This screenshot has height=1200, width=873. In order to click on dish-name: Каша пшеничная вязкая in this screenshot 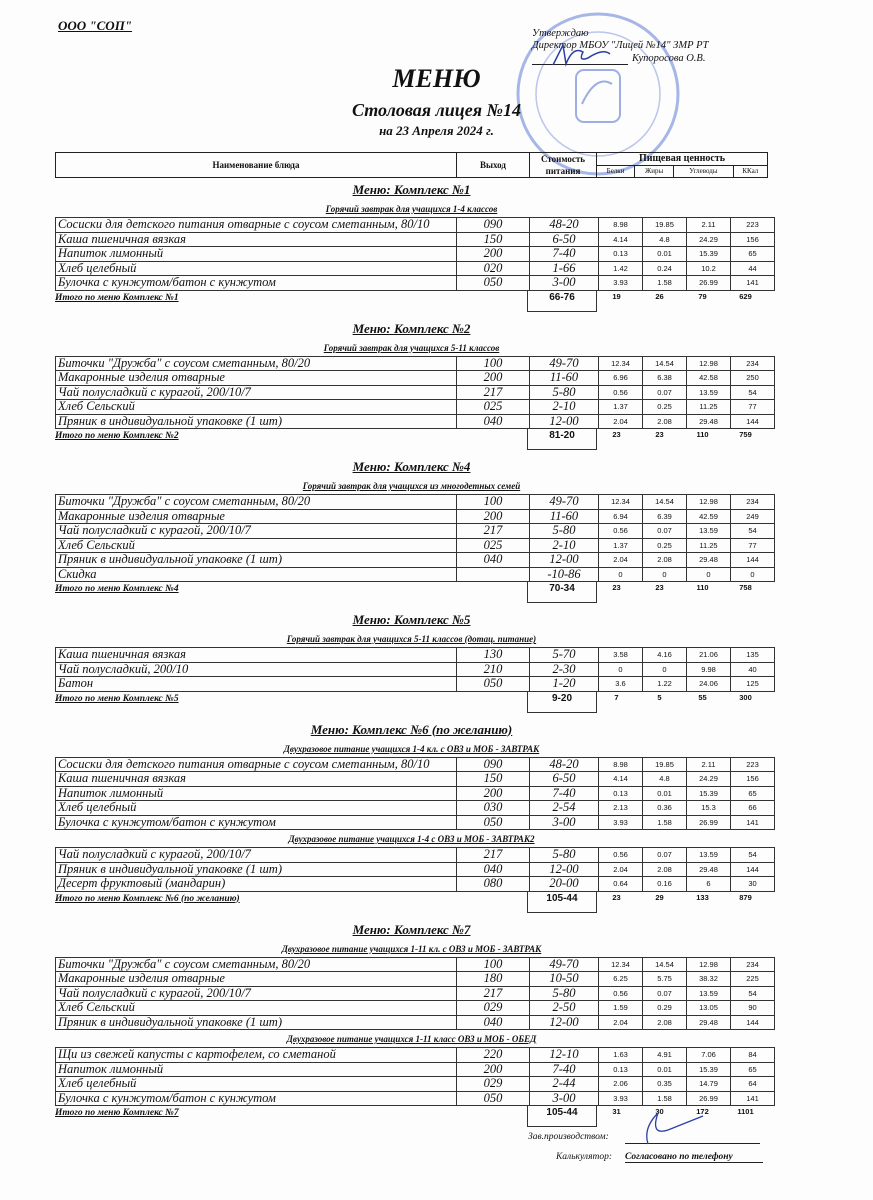, I will do `click(256, 239)`.